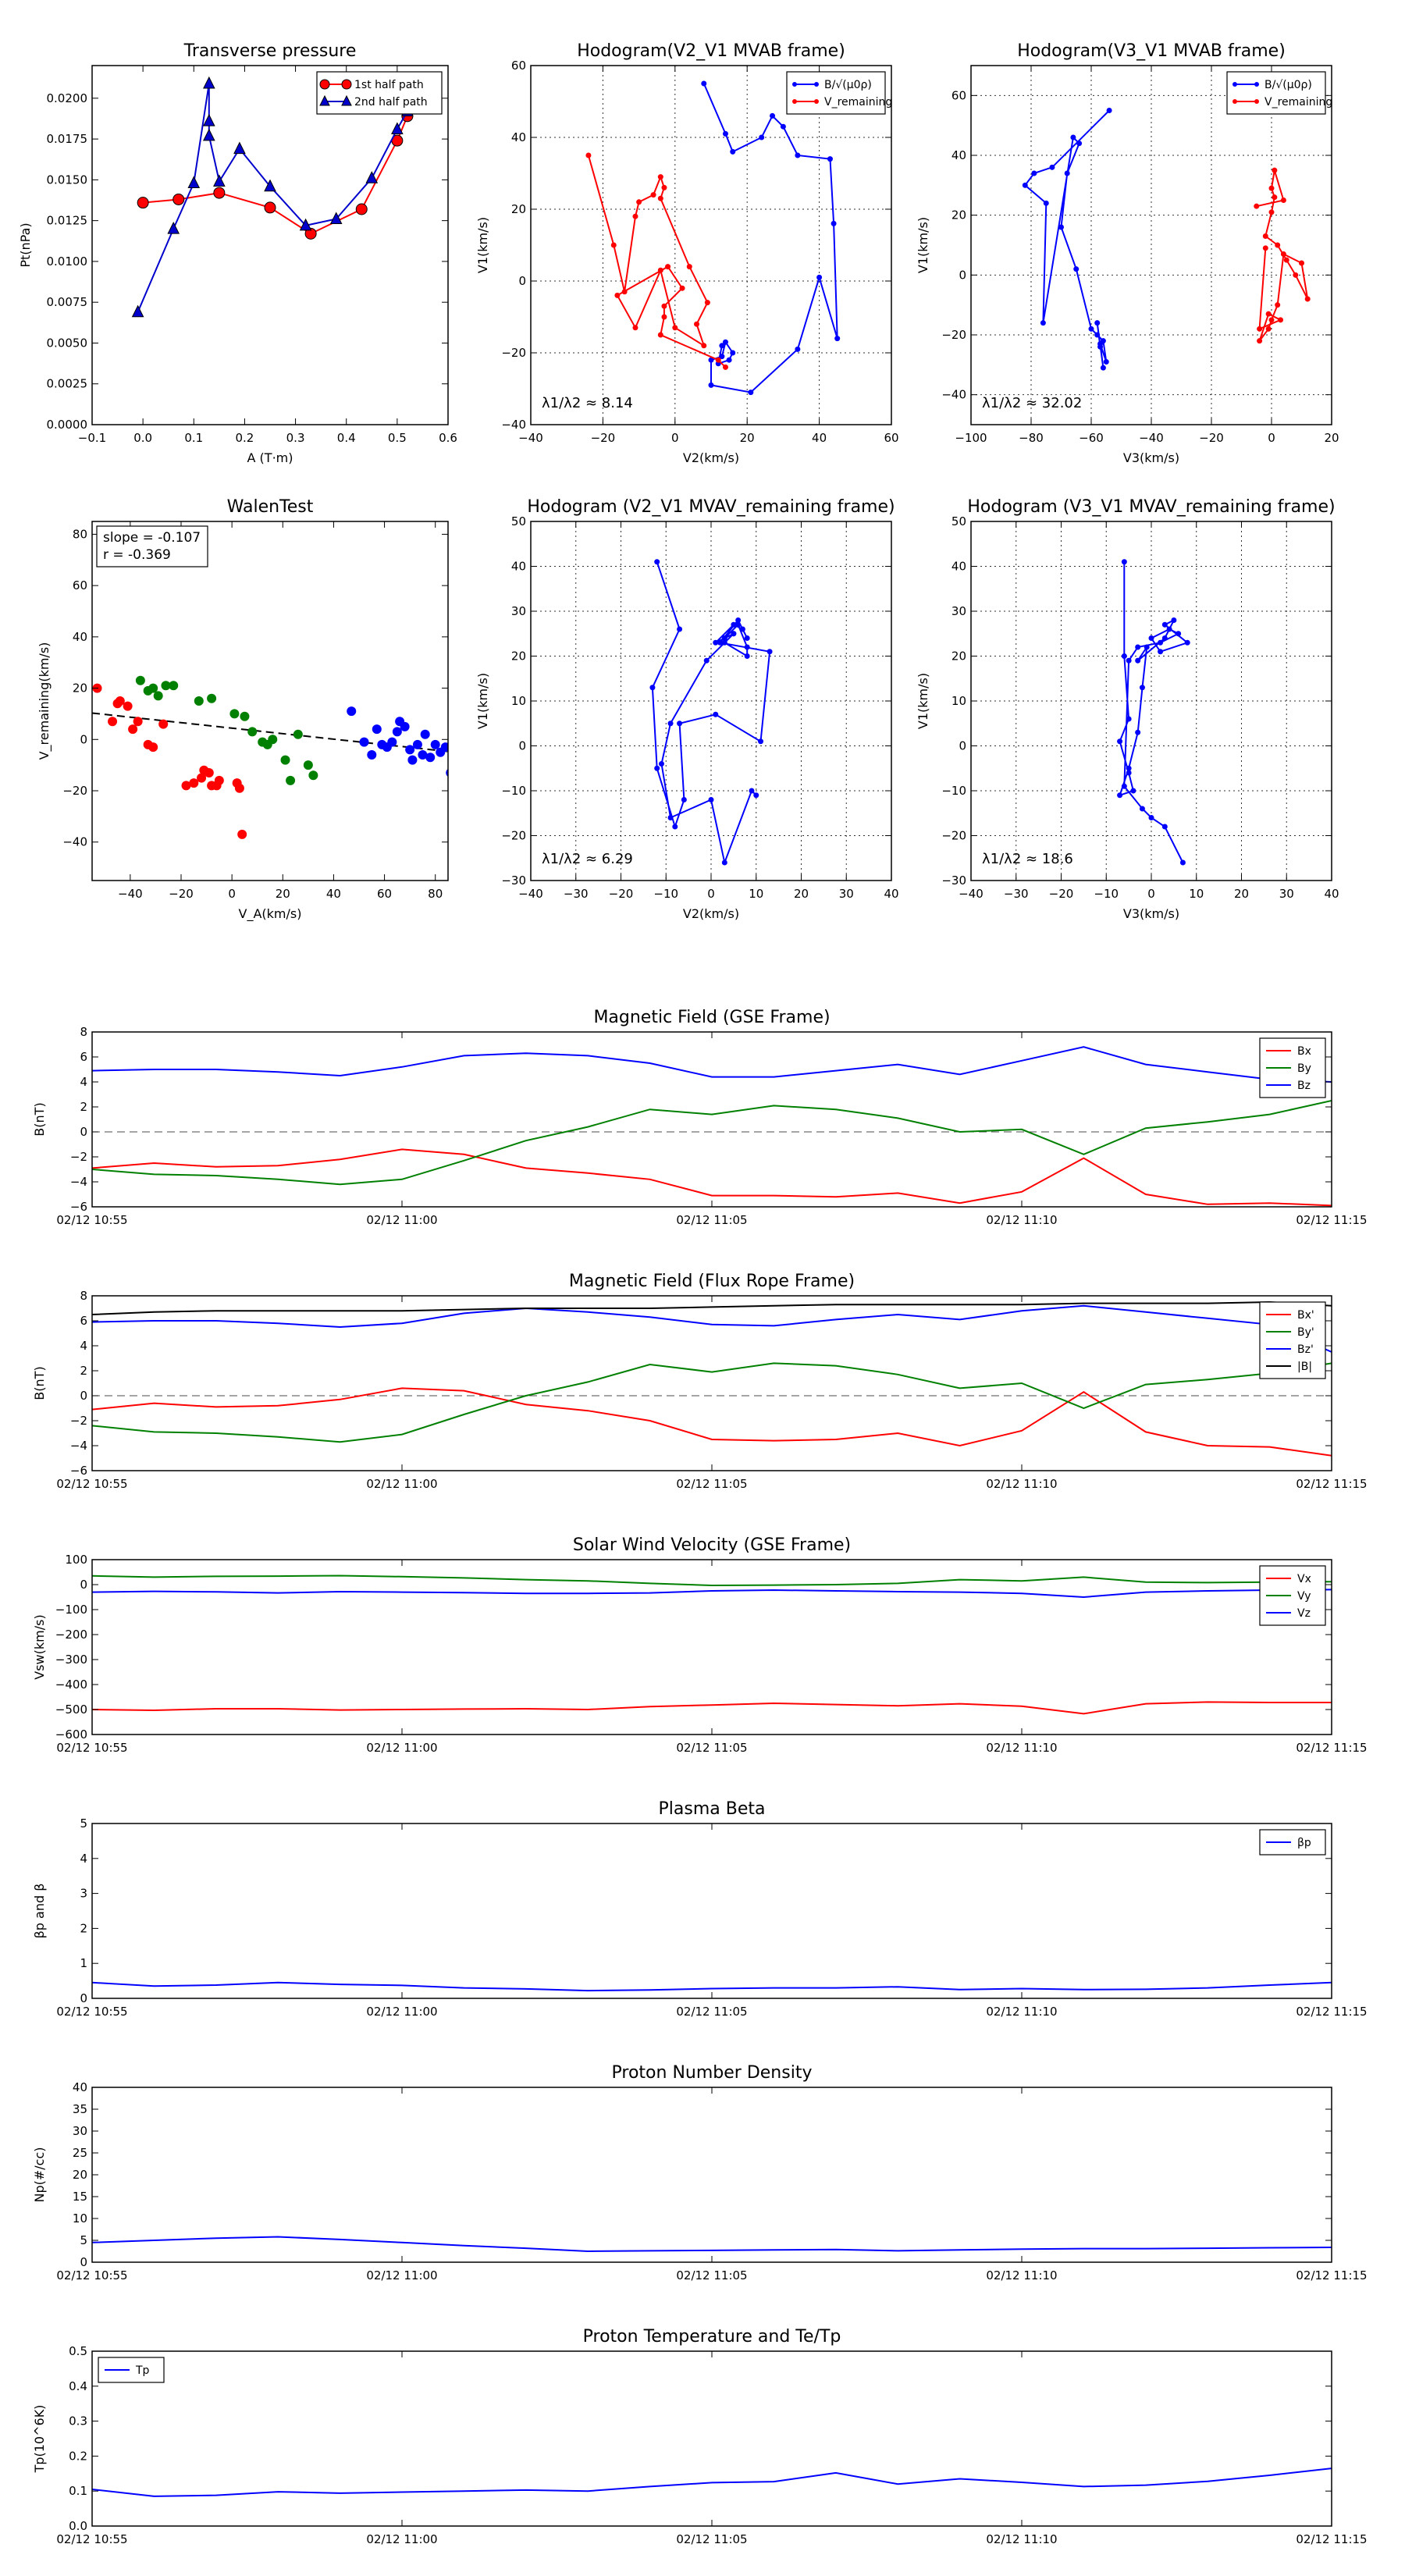 This screenshot has height=2576, width=1405. I want to click on series-0-line, so click(712, 2244).